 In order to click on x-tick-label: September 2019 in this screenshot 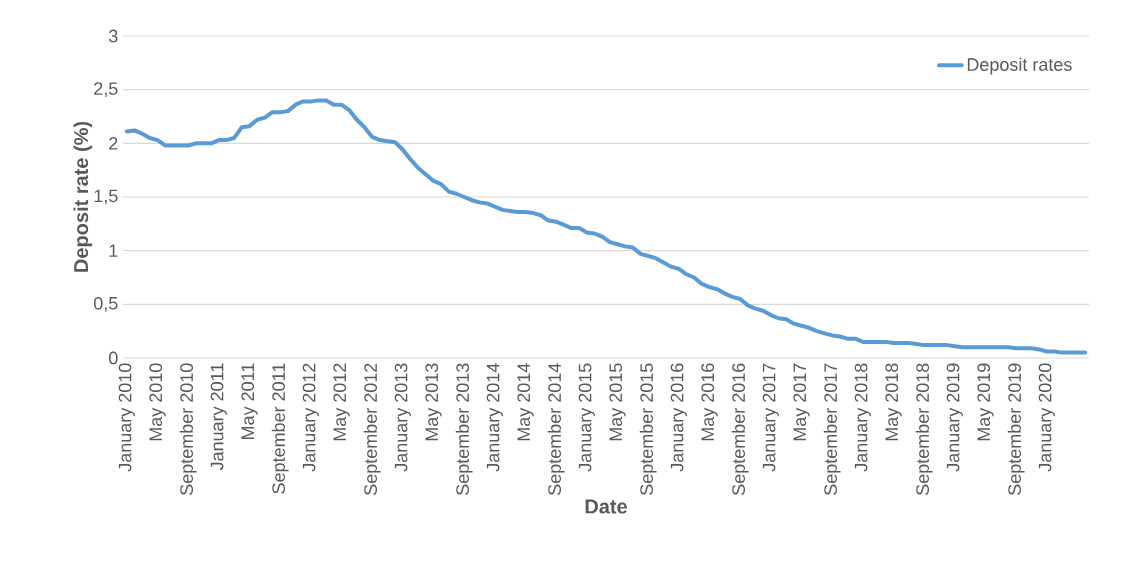, I will do `click(1016, 429)`.